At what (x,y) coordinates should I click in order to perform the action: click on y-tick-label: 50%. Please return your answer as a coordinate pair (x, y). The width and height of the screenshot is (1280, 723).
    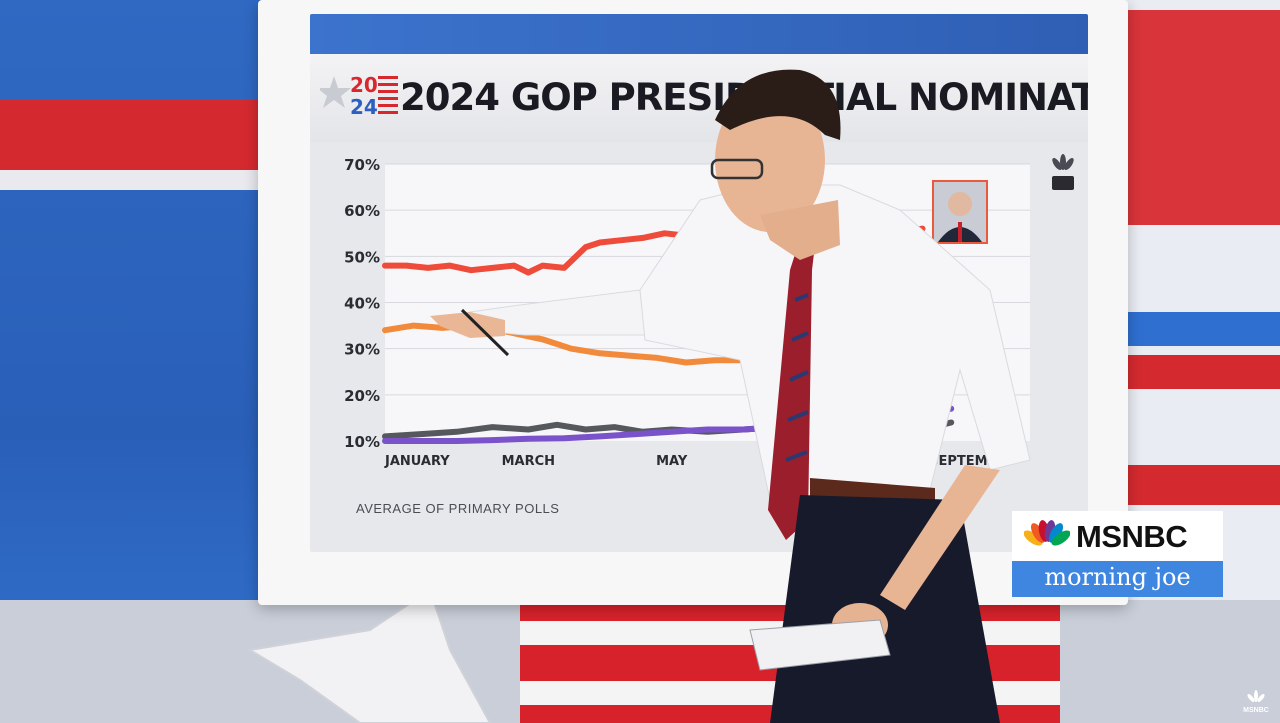
    Looking at the image, I should click on (362, 257).